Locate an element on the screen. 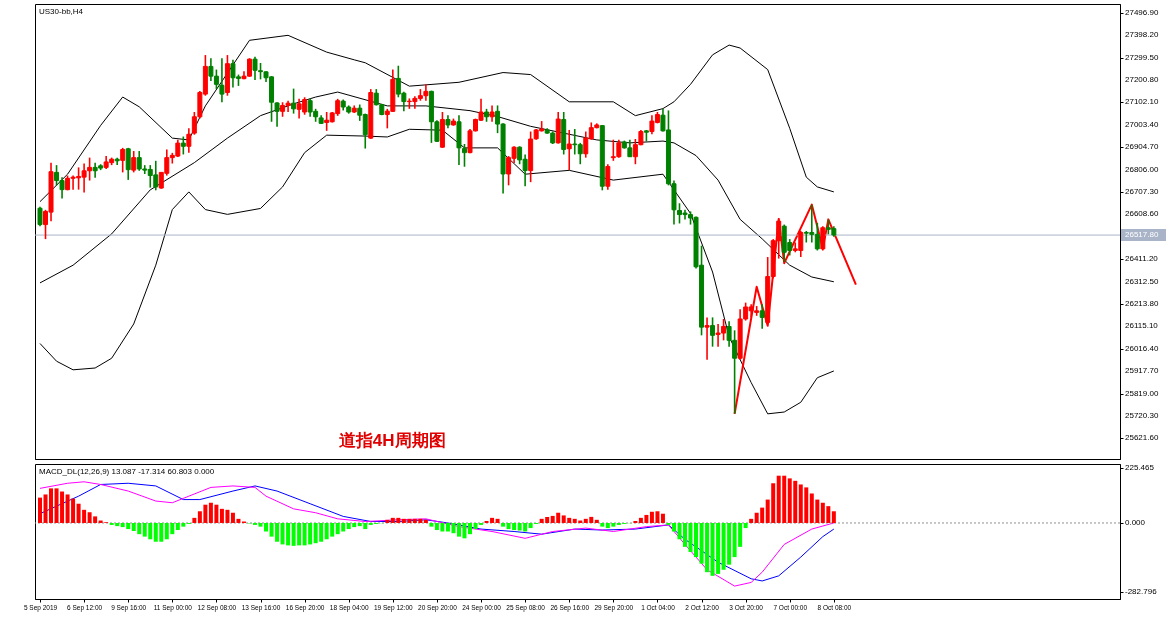  text: US30-bb,H4 is located at coordinates (61, 11).